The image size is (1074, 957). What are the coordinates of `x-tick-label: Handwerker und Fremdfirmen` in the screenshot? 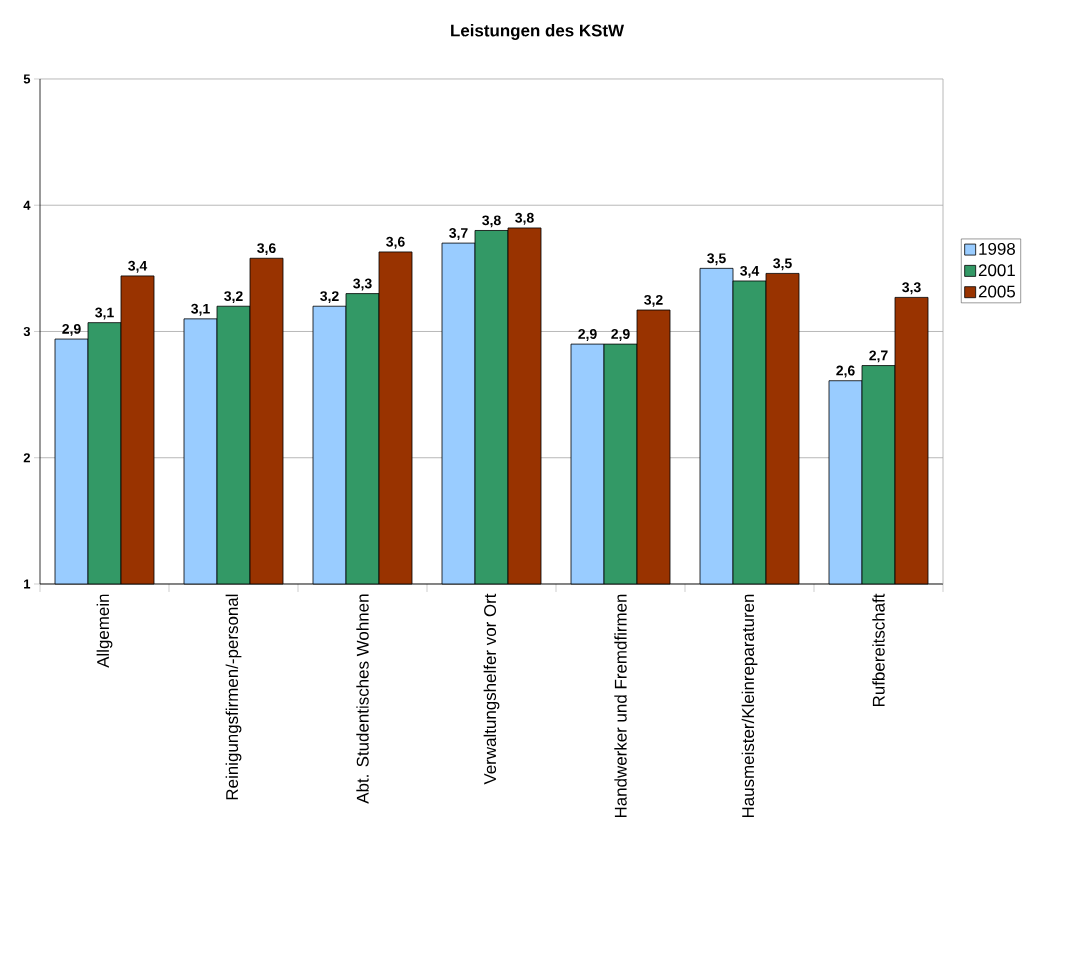 It's located at (620, 706).